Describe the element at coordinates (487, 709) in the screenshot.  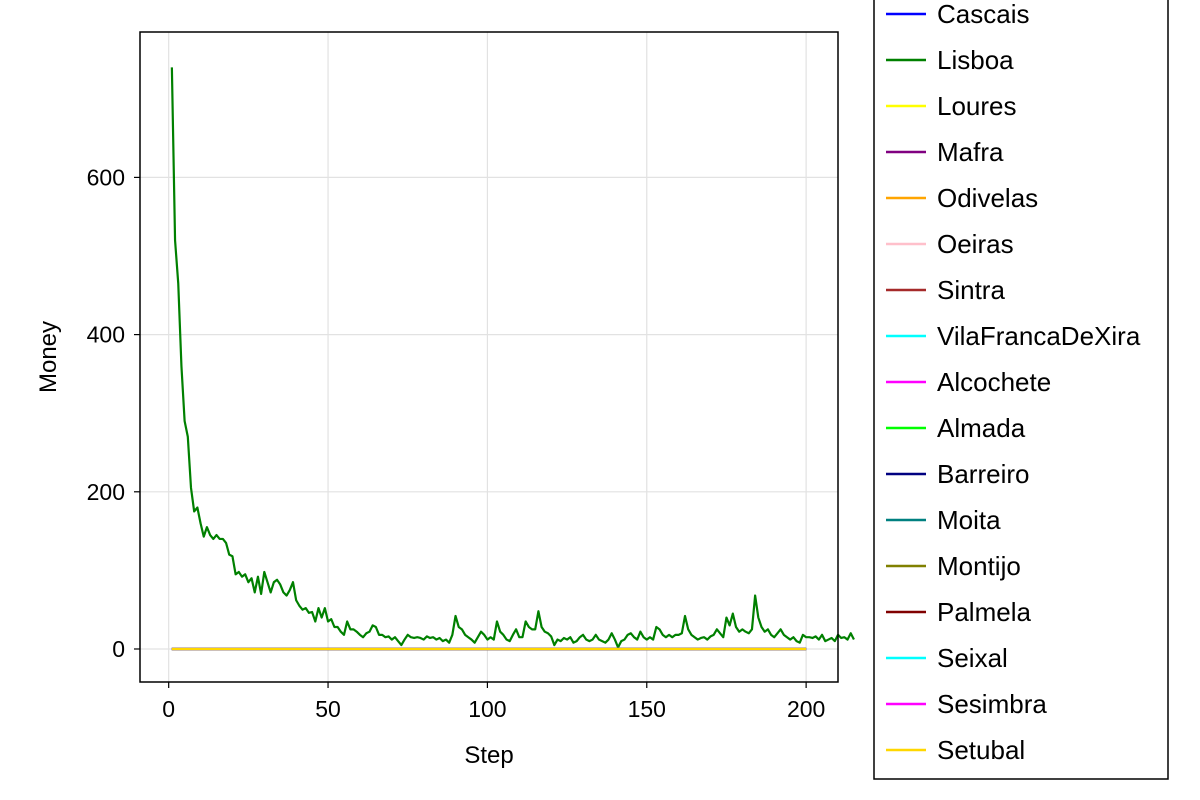
I see `x-tick-label: 100` at that location.